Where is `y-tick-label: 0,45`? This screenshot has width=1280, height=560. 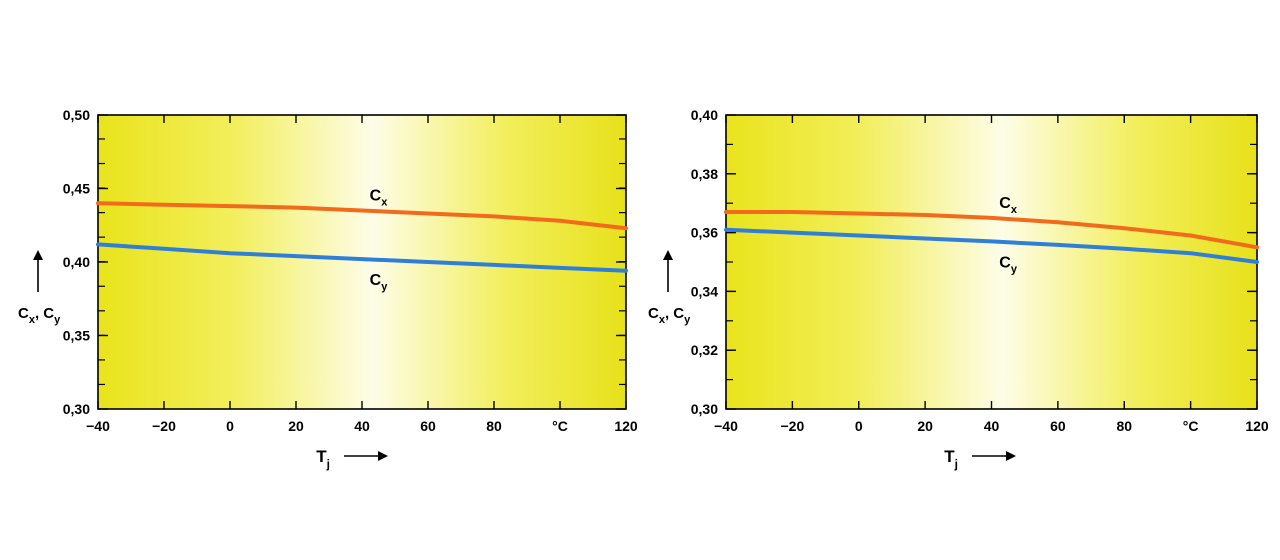 y-tick-label: 0,45 is located at coordinates (76, 189).